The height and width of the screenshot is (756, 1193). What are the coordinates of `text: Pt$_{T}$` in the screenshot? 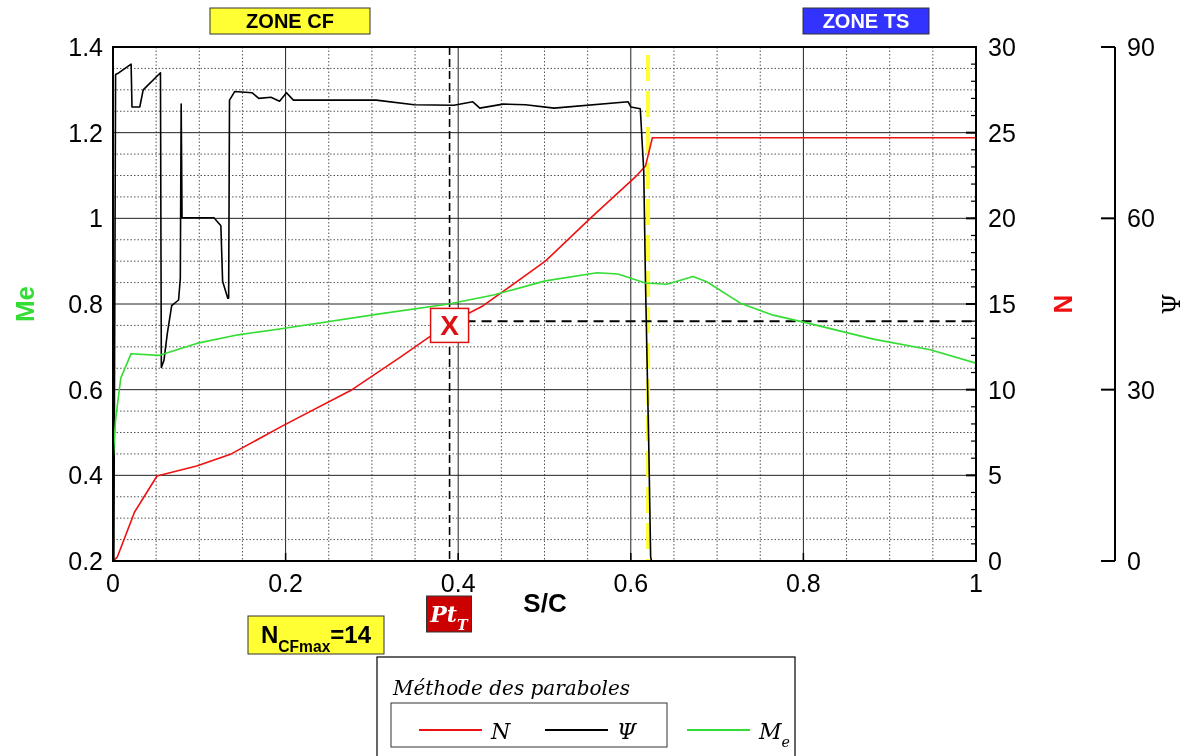 It's located at (449, 616).